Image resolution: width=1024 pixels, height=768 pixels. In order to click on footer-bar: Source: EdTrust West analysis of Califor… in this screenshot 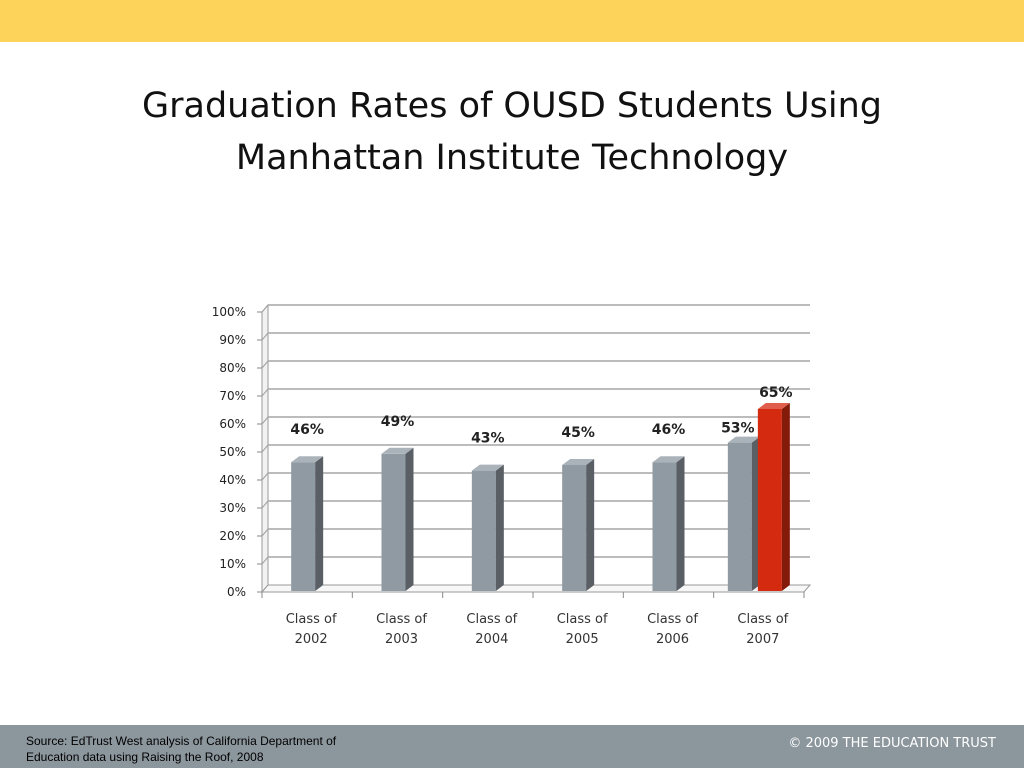, I will do `click(512, 746)`.